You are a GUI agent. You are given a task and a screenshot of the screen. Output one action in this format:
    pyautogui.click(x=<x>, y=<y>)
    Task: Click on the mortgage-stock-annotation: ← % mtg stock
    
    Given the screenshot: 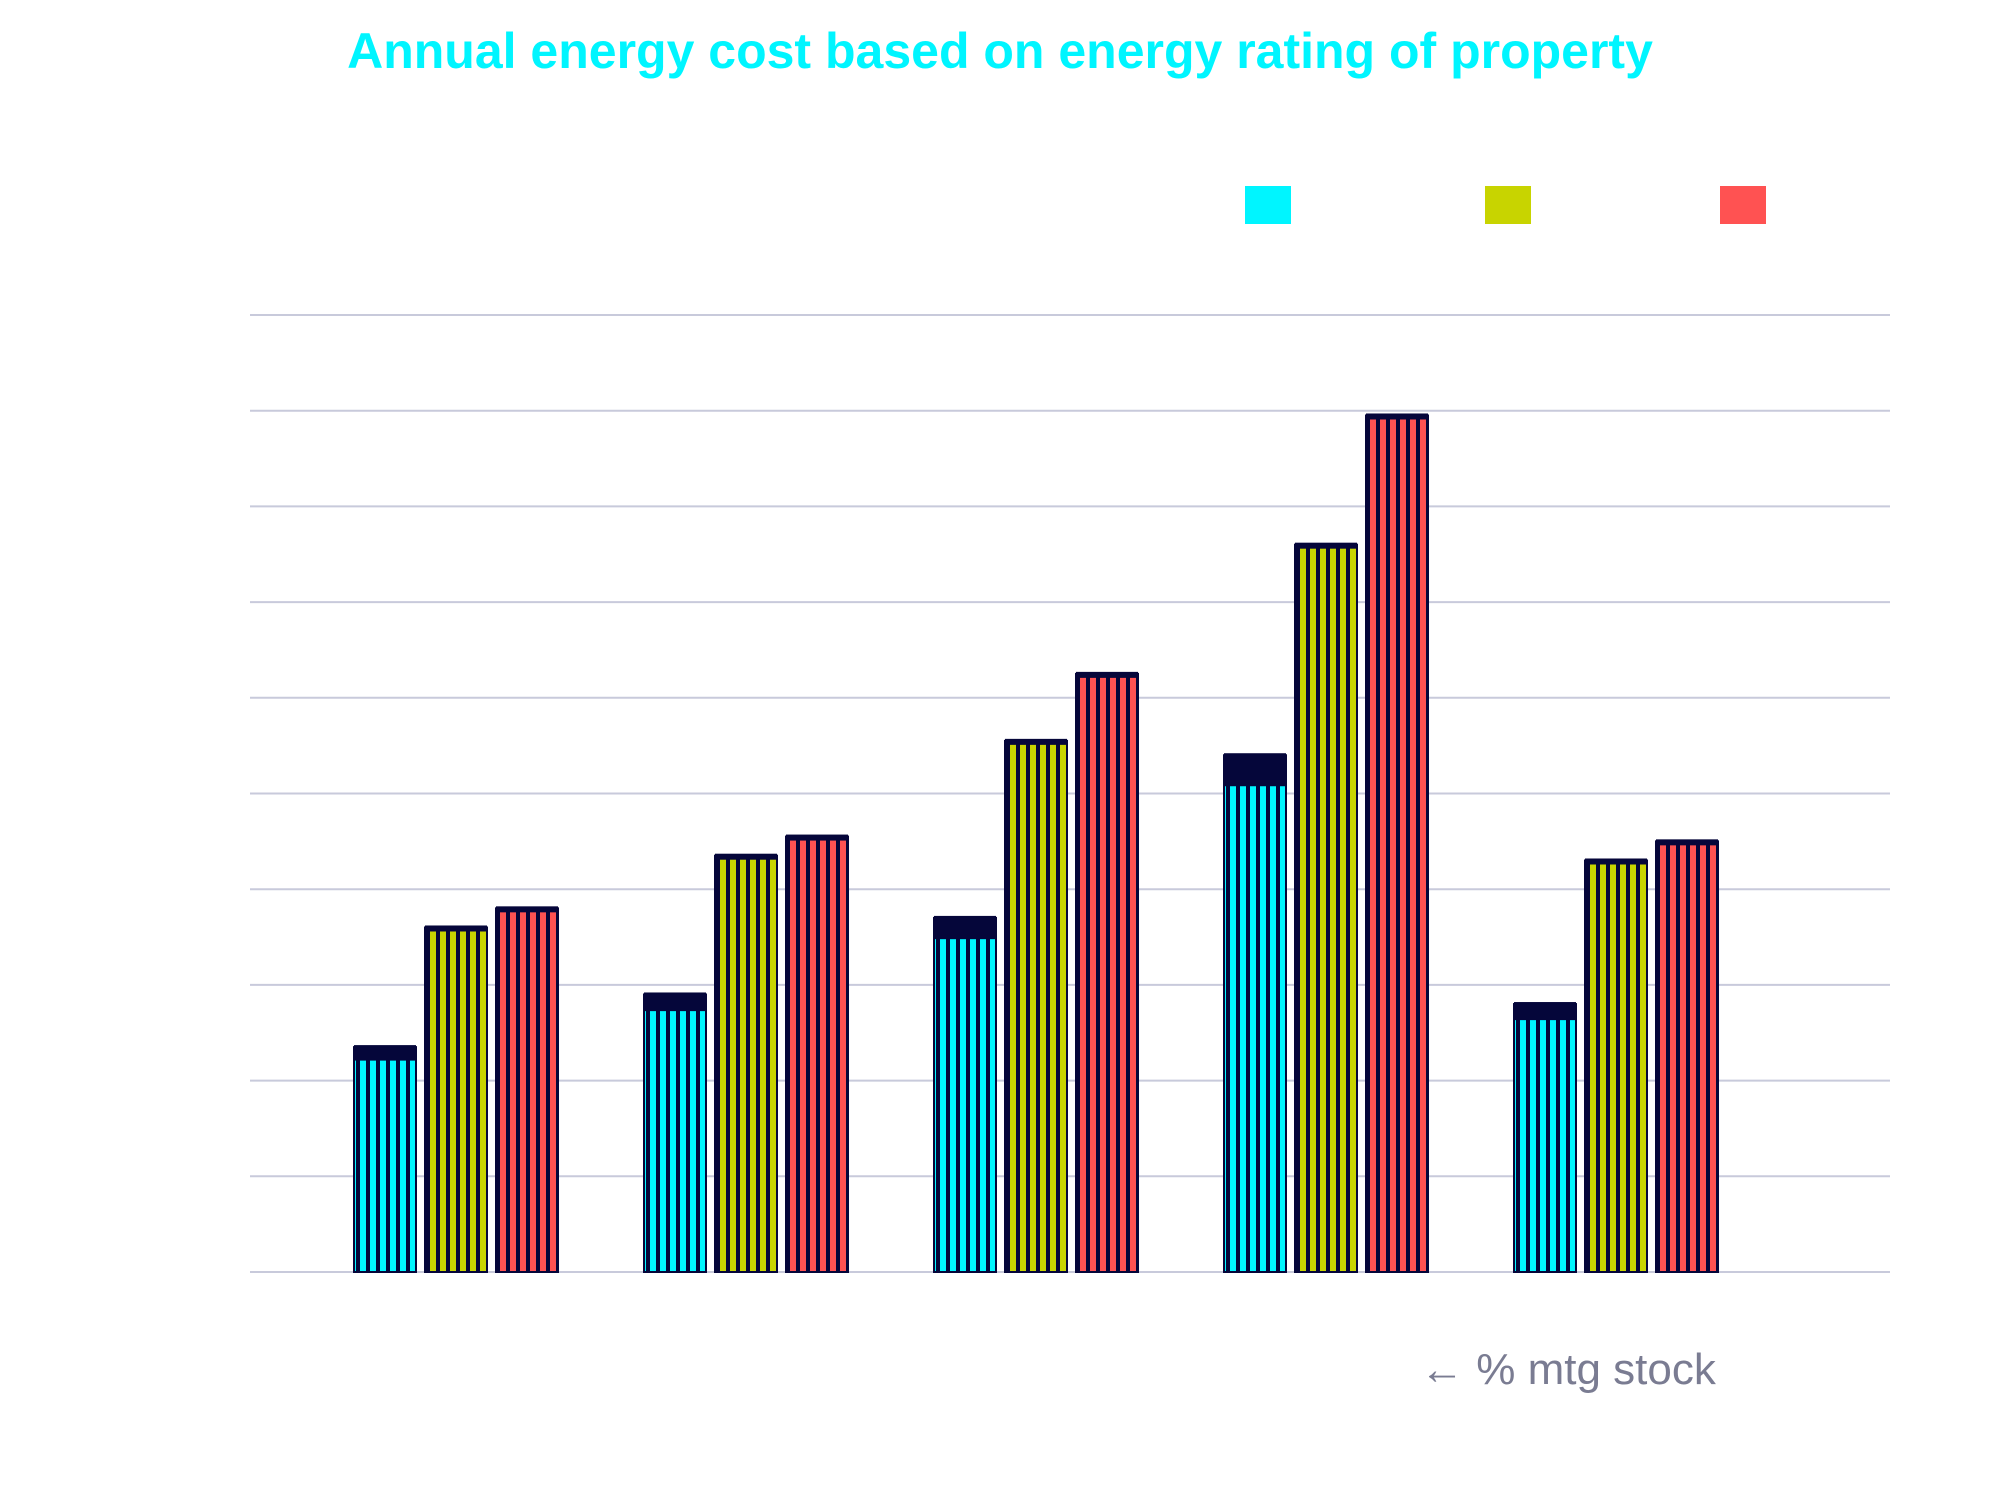 What is the action you would take?
    pyautogui.click(x=1568, y=1369)
    